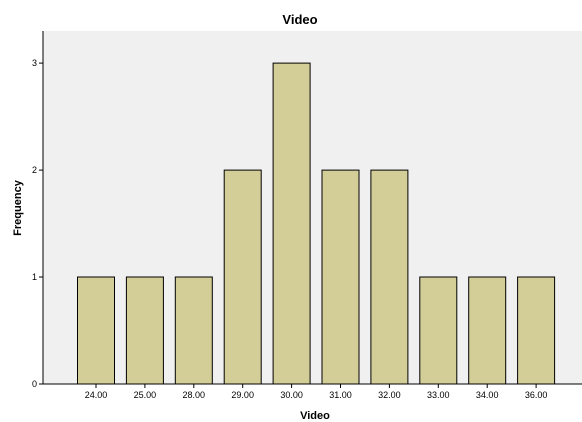 This screenshot has width=582, height=422. Describe the element at coordinates (291, 223) in the screenshot. I see `bar-30.00` at that location.